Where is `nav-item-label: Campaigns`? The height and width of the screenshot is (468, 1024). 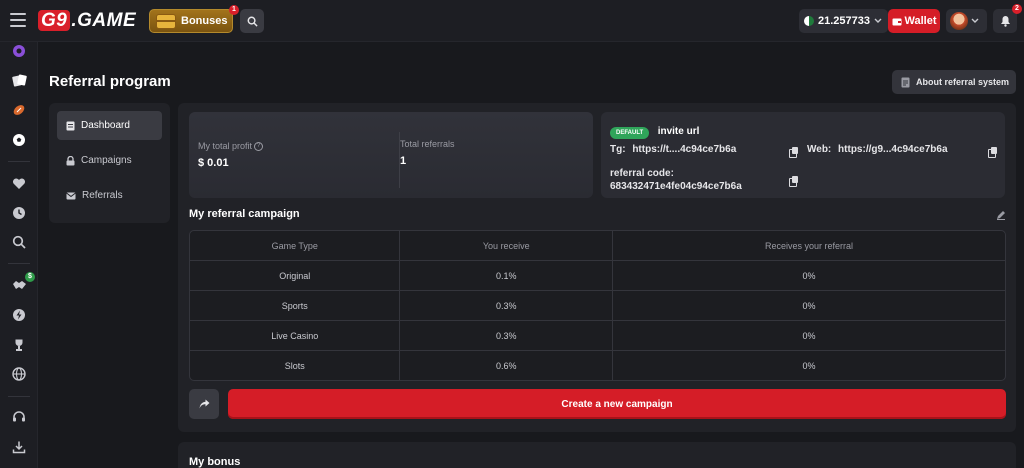 nav-item-label: Campaigns is located at coordinates (106, 160).